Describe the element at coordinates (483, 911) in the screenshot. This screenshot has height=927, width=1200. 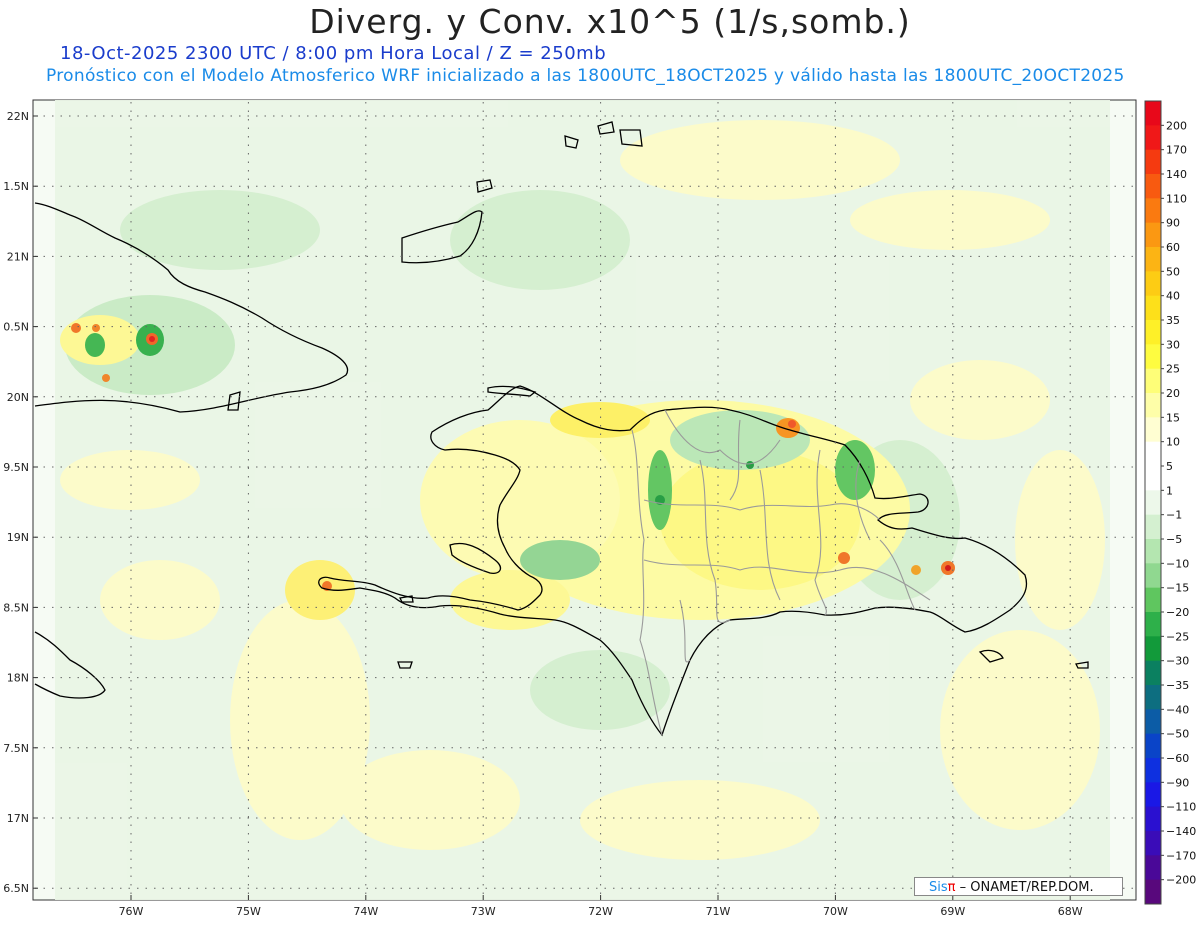
I see `lon-label: 73W` at that location.